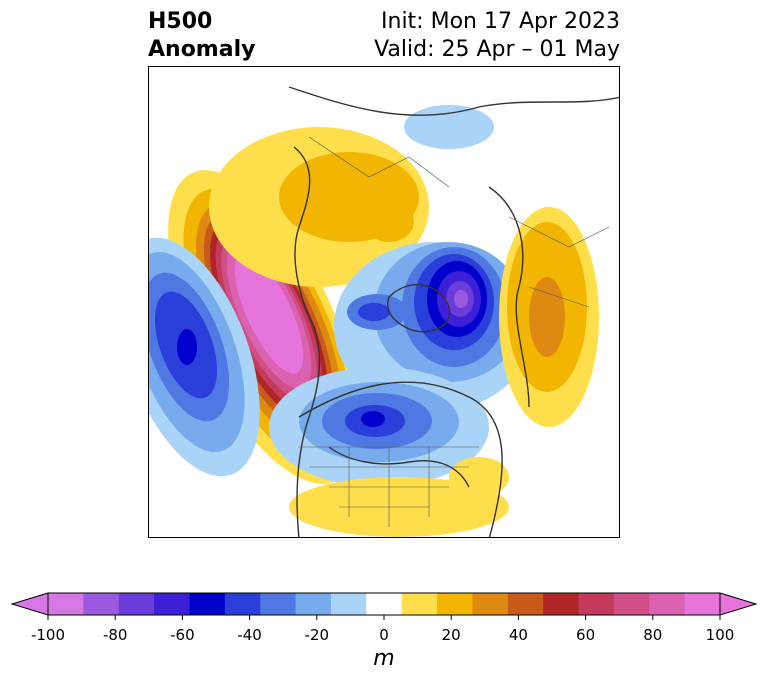 This screenshot has width=768, height=684. Describe the element at coordinates (182, 635) in the screenshot. I see `colorbar-tick-label: -60` at that location.